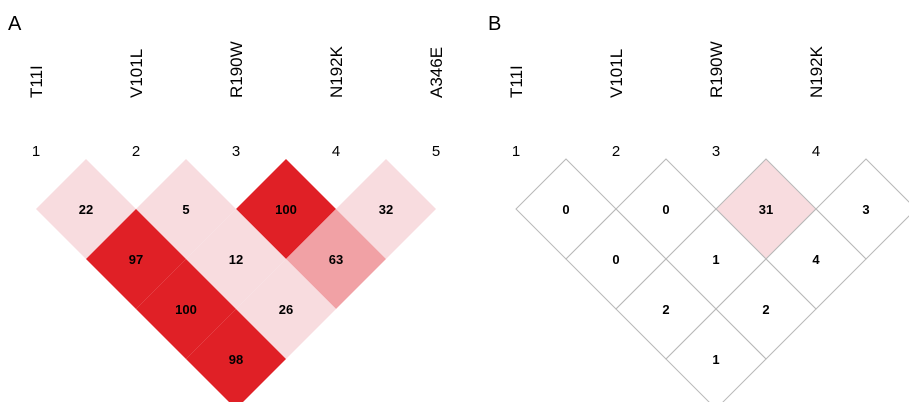 This screenshot has height=402, width=909. I want to click on snp-index: 5, so click(436, 151).